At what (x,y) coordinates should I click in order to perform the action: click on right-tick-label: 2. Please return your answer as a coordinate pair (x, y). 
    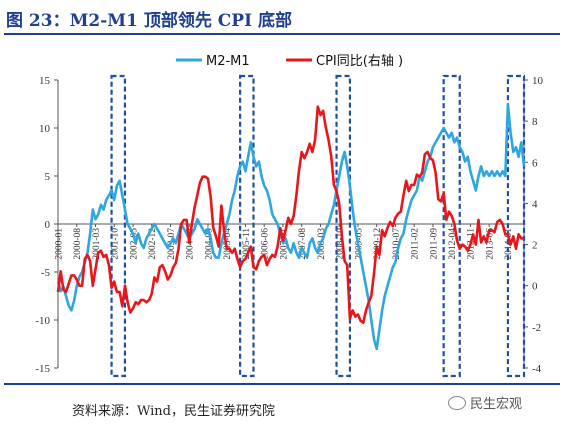
    Looking at the image, I should click on (535, 246).